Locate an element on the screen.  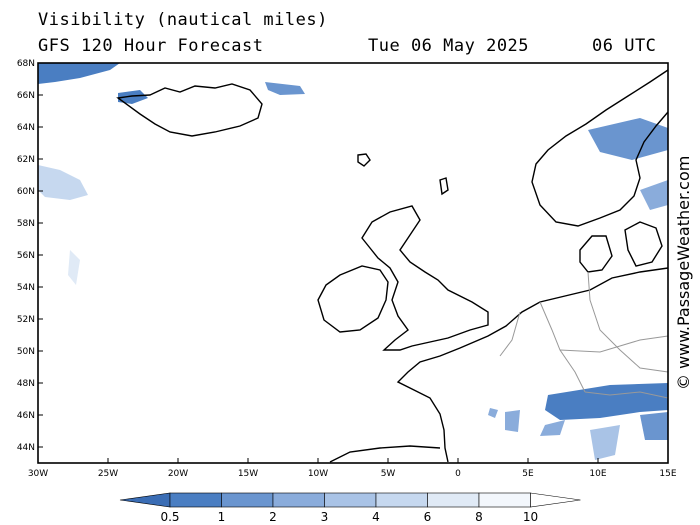
legend-label: 0.5 is located at coordinates (169, 517).